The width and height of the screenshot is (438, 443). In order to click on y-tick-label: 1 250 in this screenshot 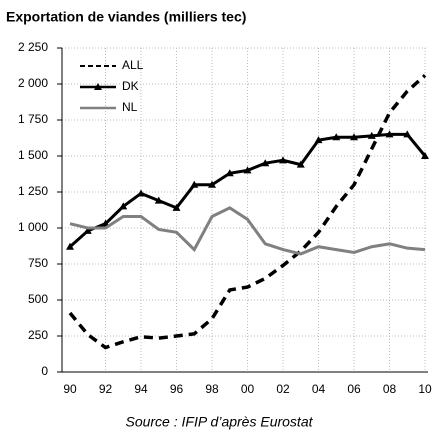, I will do `click(33, 191)`.